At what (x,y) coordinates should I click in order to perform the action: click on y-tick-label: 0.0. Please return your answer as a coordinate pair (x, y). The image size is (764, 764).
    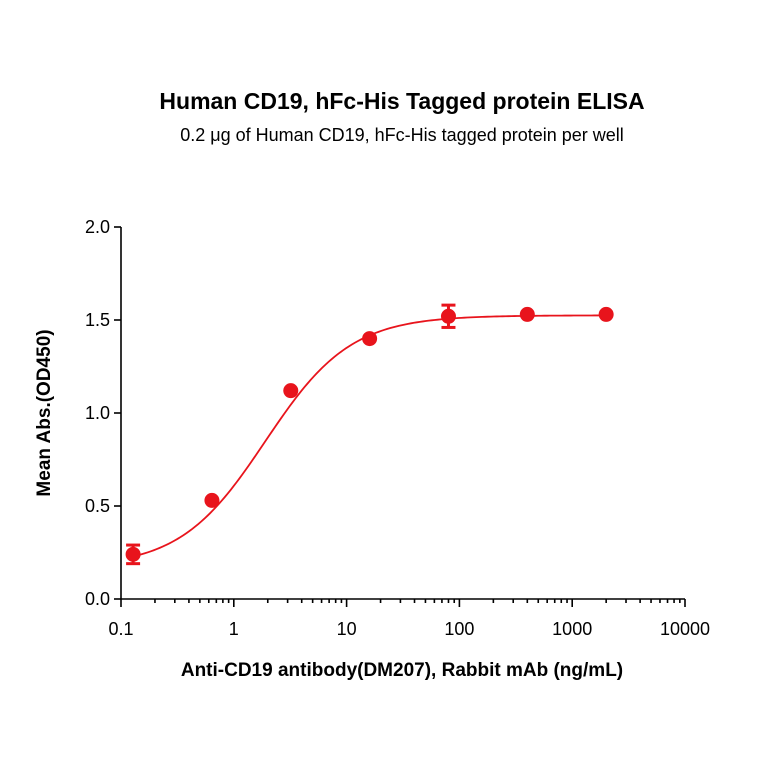
    Looking at the image, I should click on (97, 599).